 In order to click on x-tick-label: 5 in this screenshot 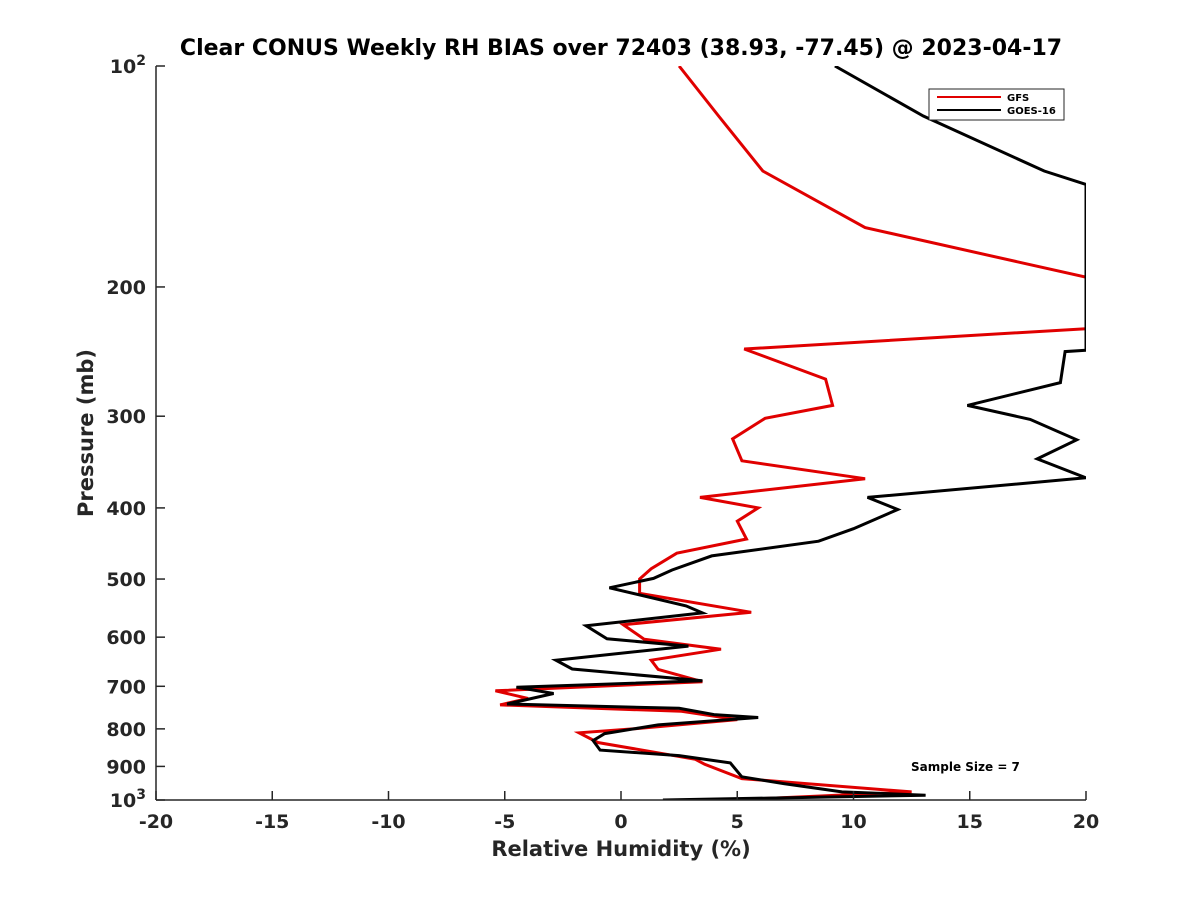, I will do `click(737, 822)`.